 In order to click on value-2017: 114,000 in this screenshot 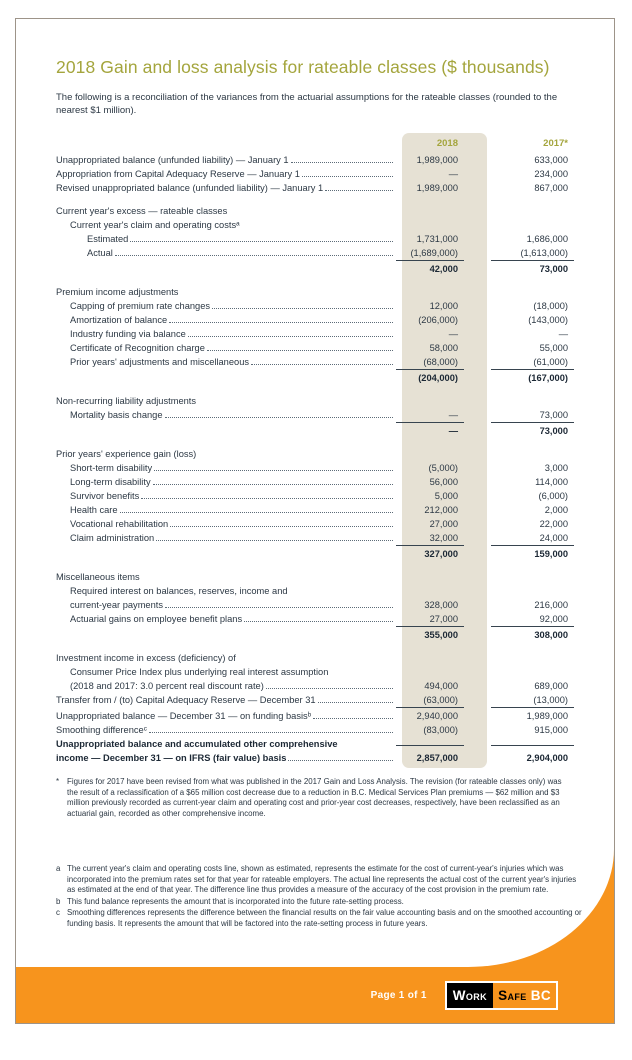, I will do `click(551, 482)`.